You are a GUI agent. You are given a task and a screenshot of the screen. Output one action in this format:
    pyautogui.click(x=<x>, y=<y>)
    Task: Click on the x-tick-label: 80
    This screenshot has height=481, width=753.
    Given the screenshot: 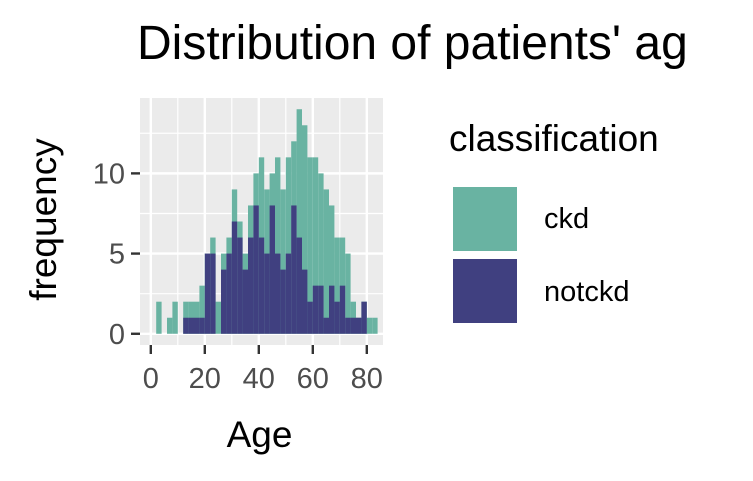 What is the action you would take?
    pyautogui.click(x=367, y=379)
    